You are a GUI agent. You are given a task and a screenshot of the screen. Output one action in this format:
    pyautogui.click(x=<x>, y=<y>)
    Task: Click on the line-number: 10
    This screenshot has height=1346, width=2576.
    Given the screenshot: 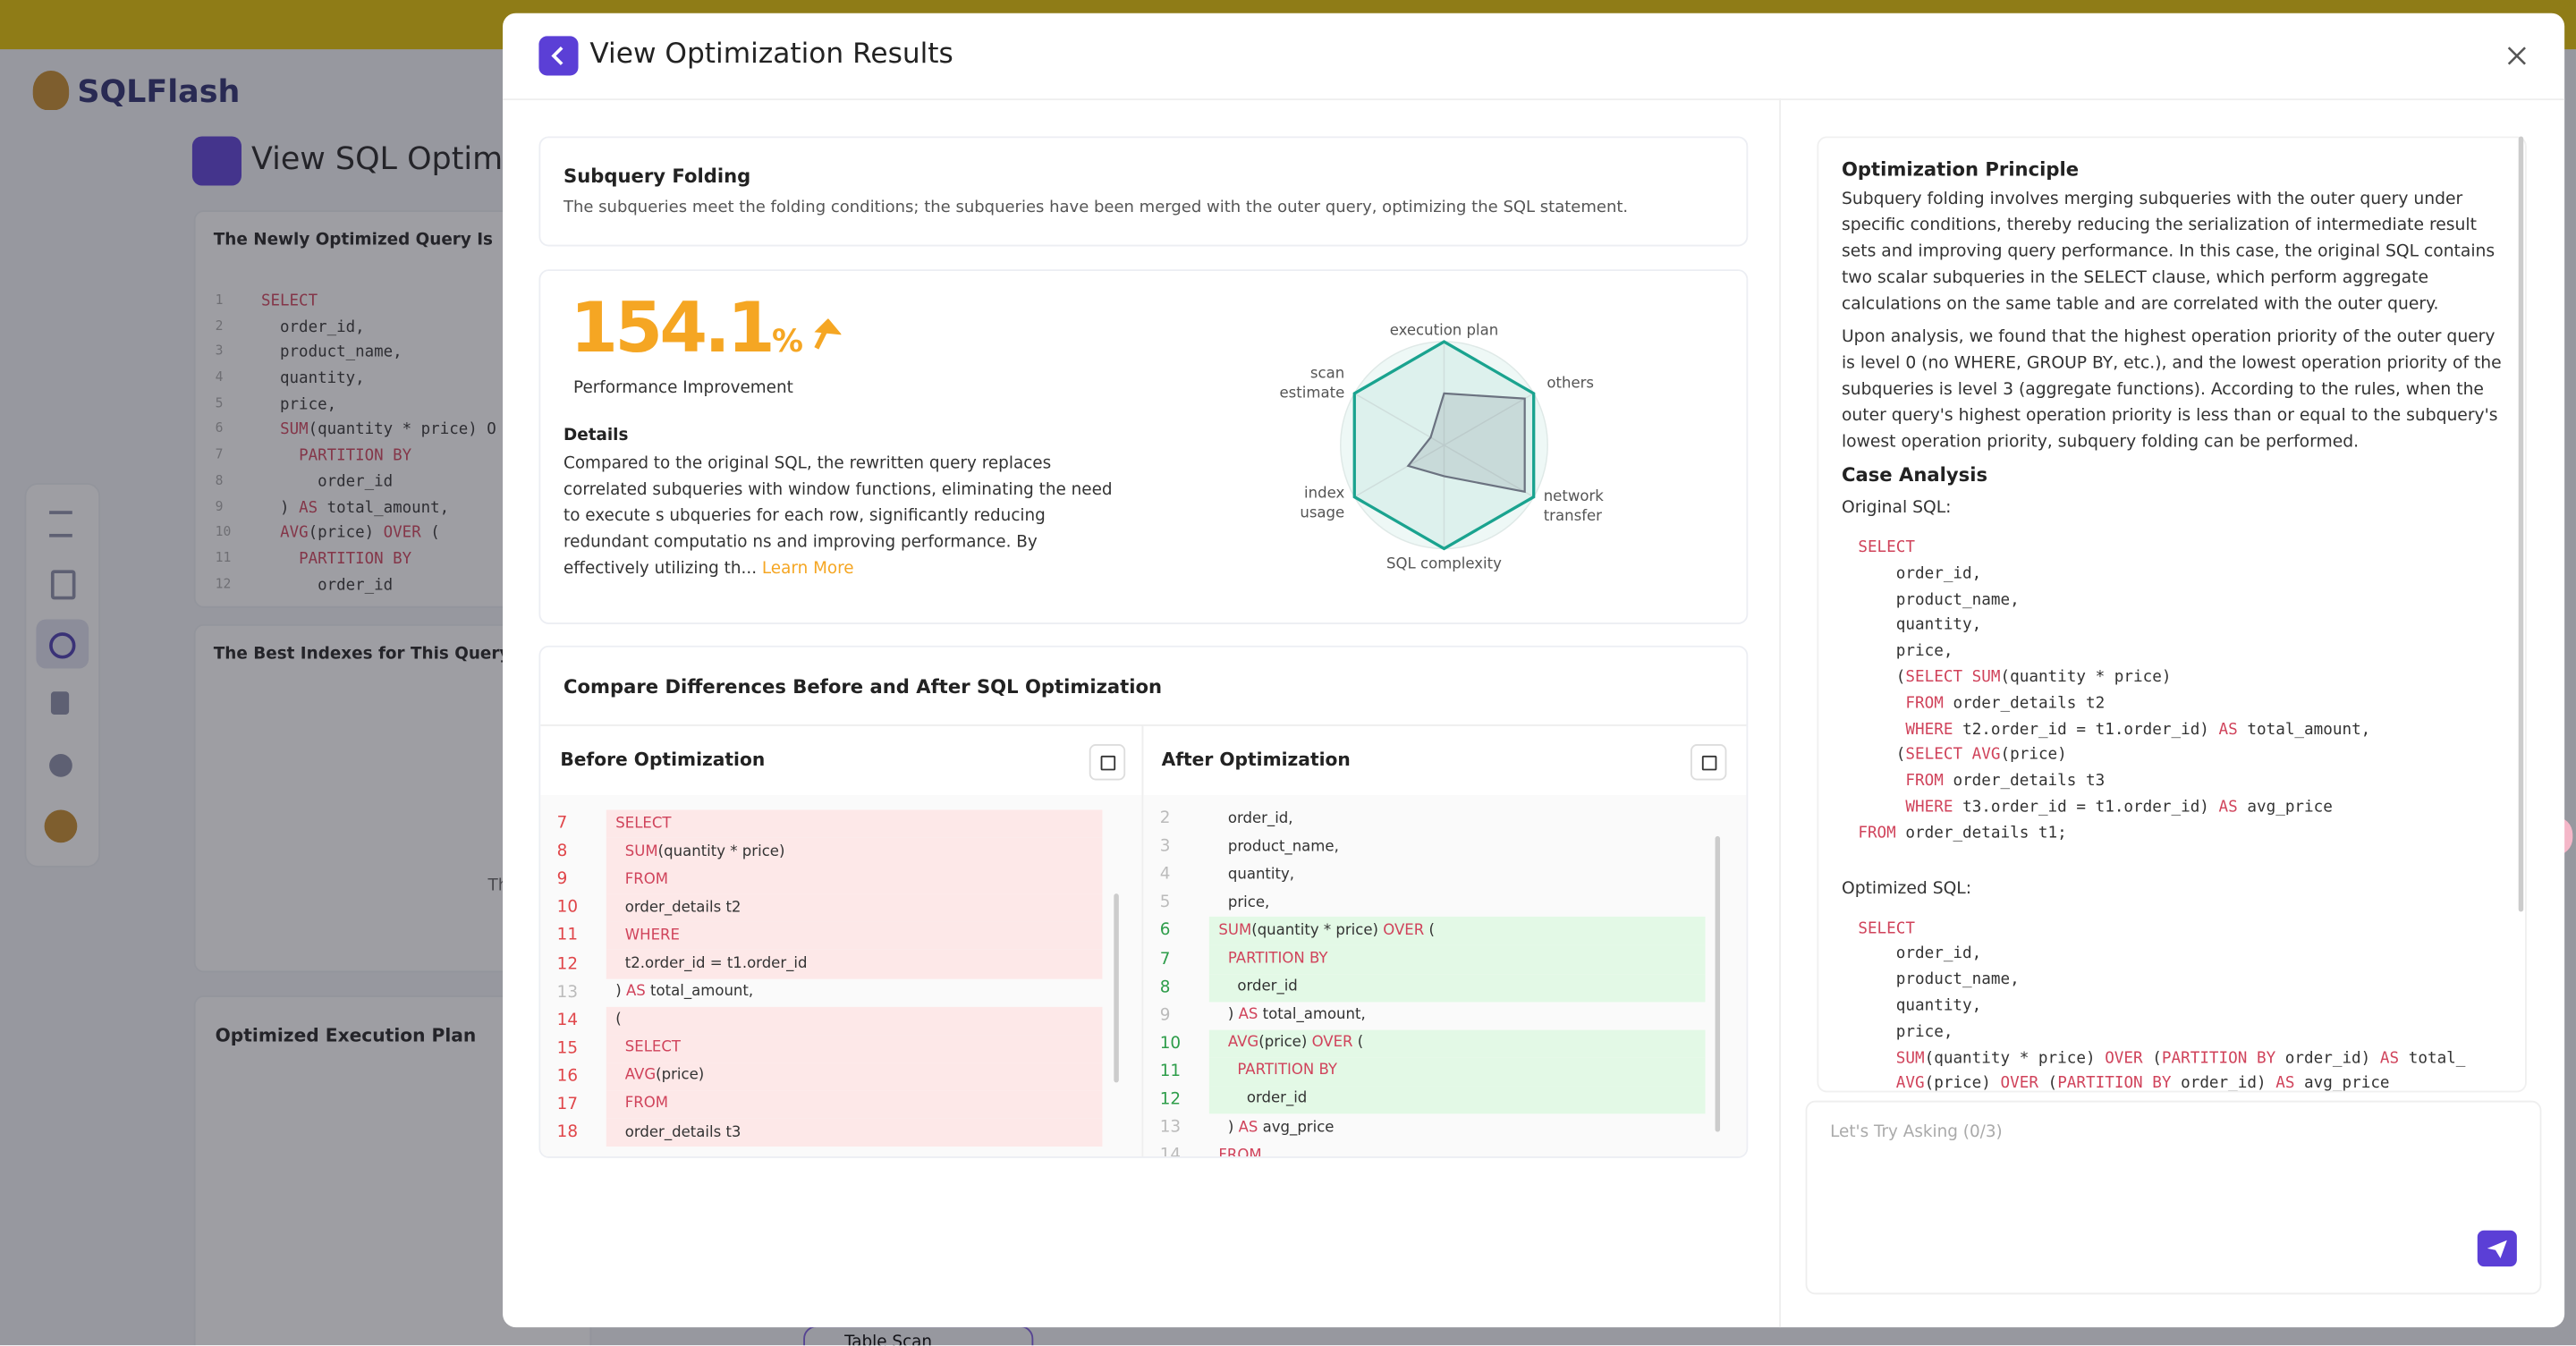 What is the action you would take?
    pyautogui.click(x=223, y=531)
    